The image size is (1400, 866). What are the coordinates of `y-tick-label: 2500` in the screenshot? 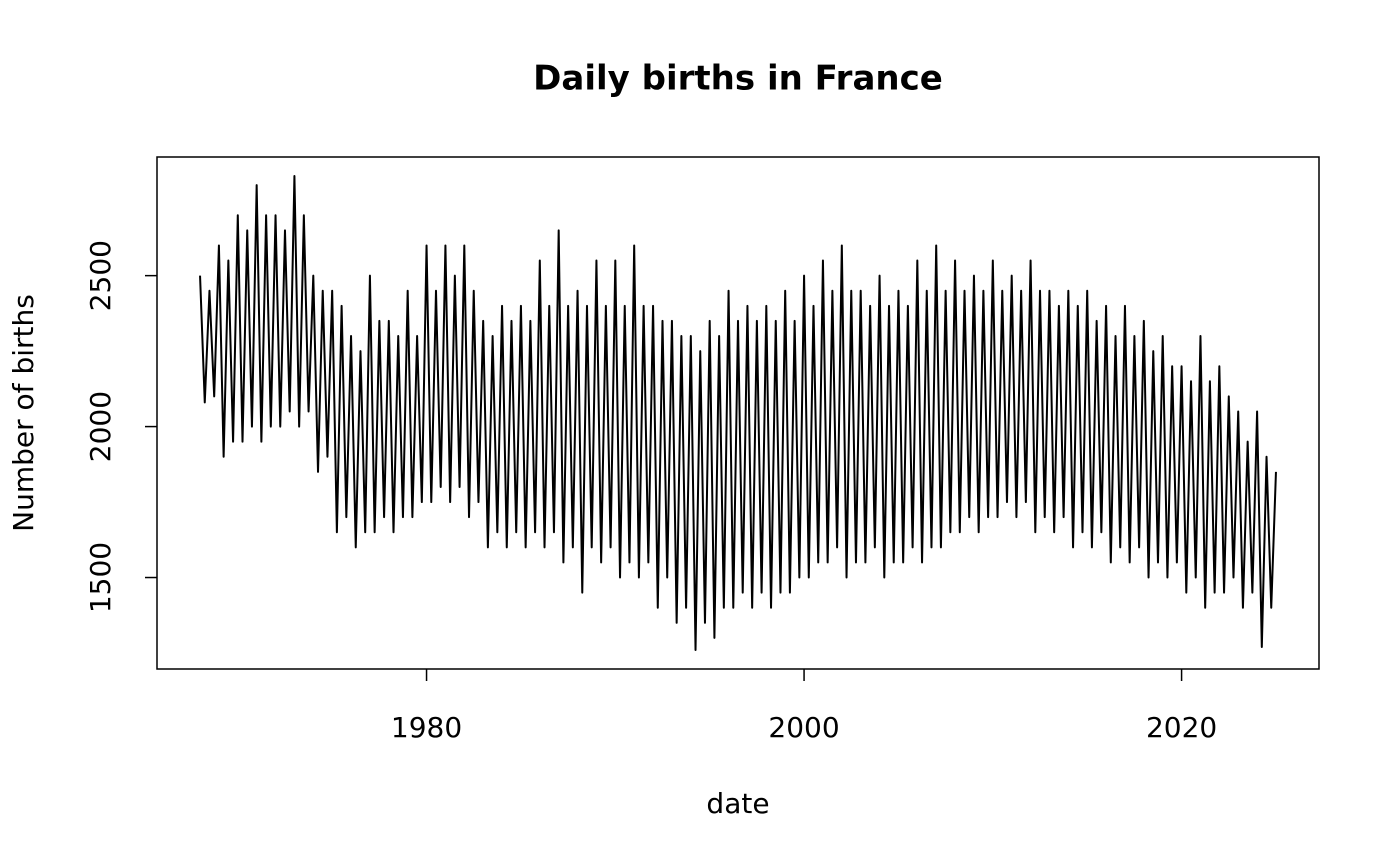 It's located at (100, 275).